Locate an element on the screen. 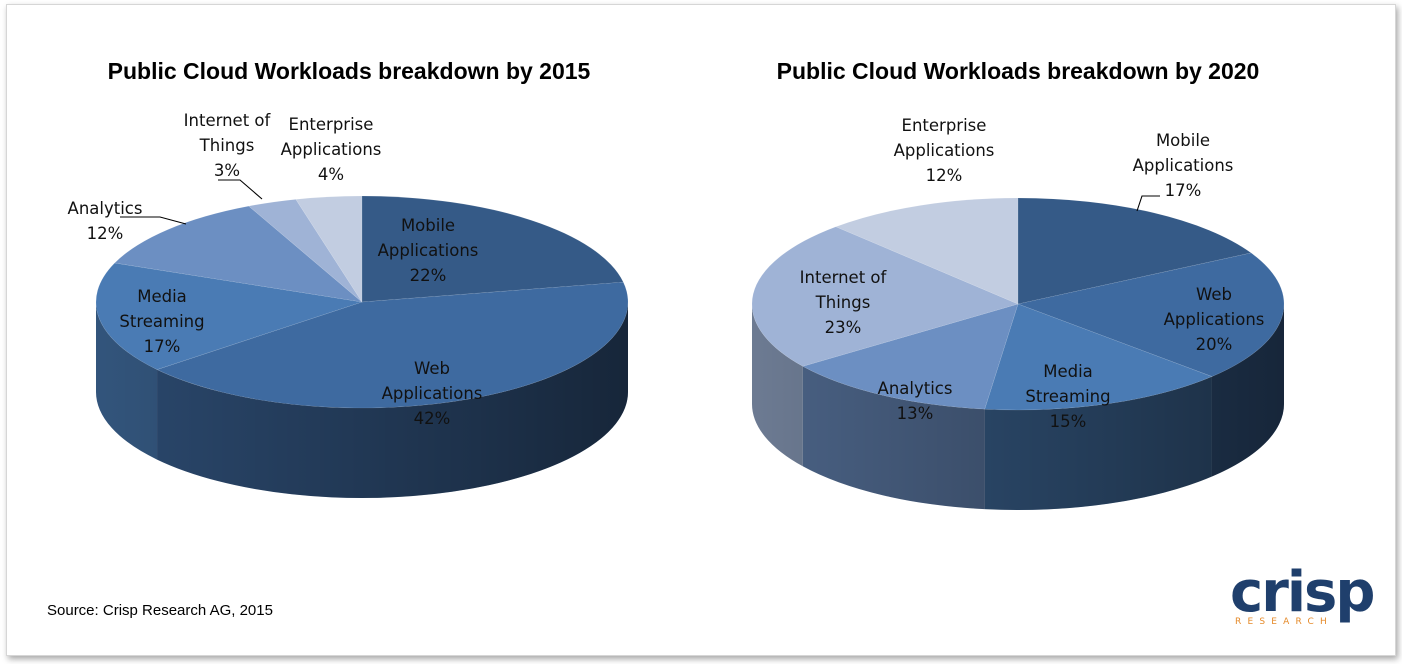 This screenshot has height=664, width=1402. data-label-internet-of-things: Internet of Things 23% is located at coordinates (844, 302).